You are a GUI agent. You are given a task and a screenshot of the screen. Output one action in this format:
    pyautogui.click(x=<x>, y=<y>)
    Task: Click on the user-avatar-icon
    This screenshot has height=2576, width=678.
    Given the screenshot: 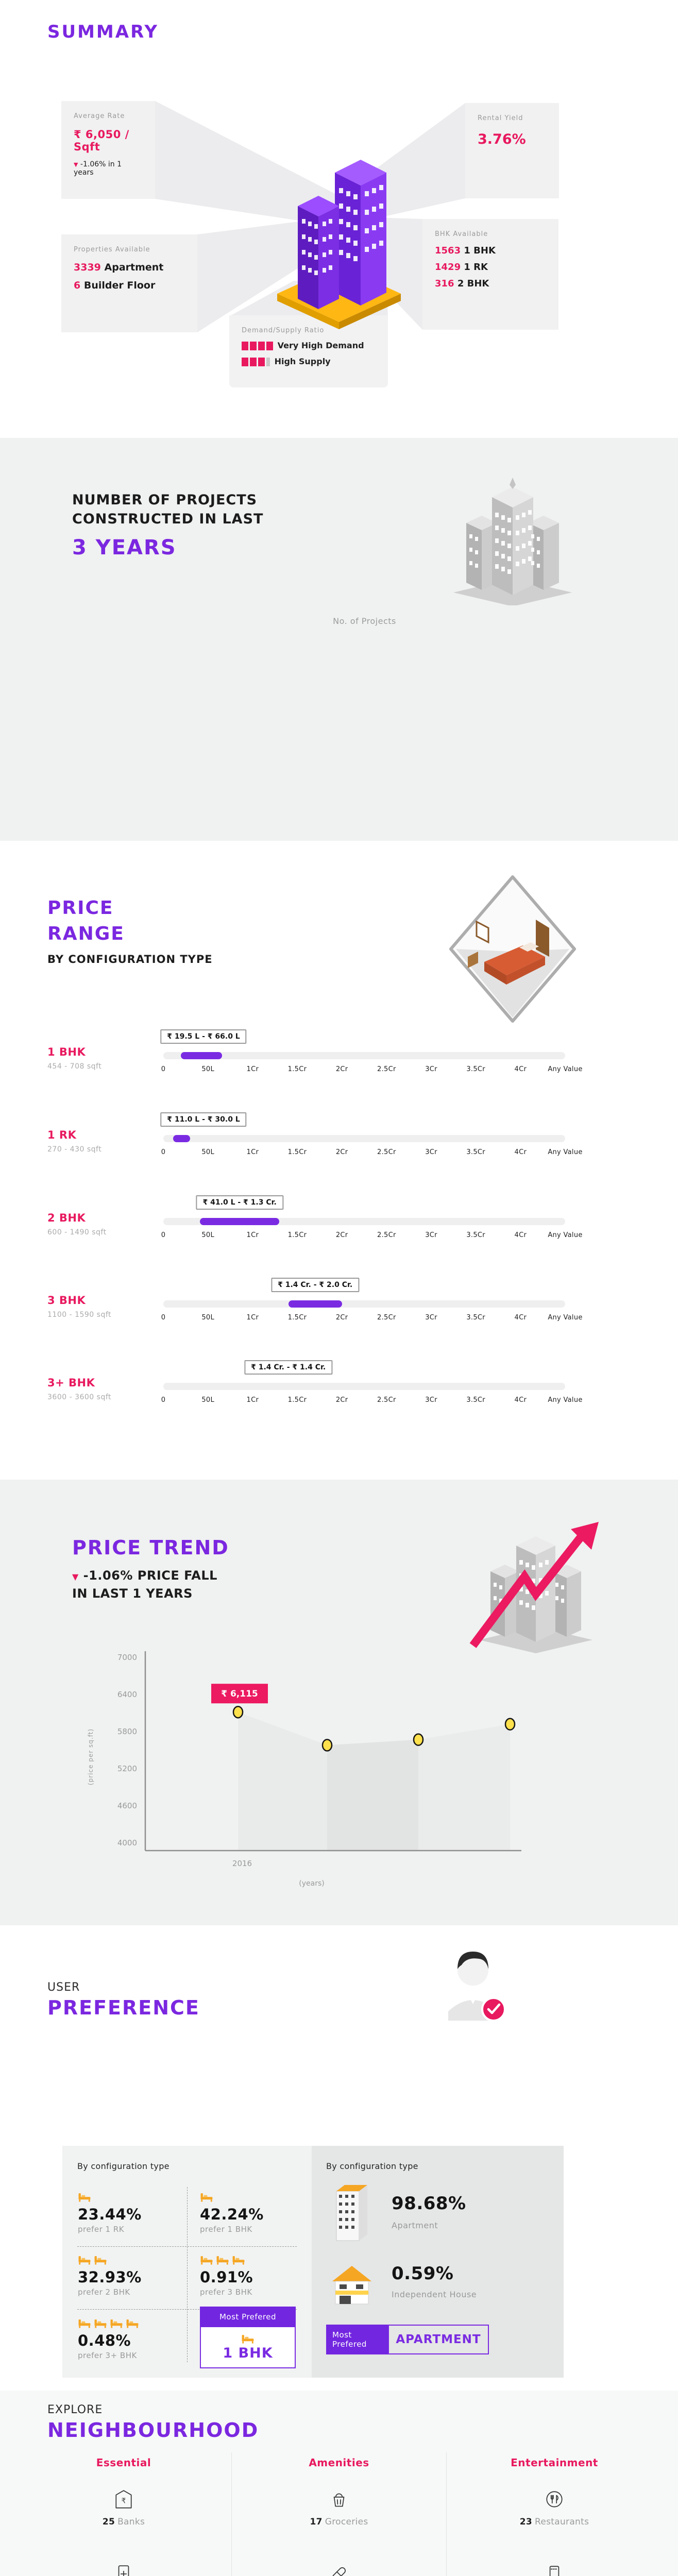 What is the action you would take?
    pyautogui.click(x=477, y=1987)
    